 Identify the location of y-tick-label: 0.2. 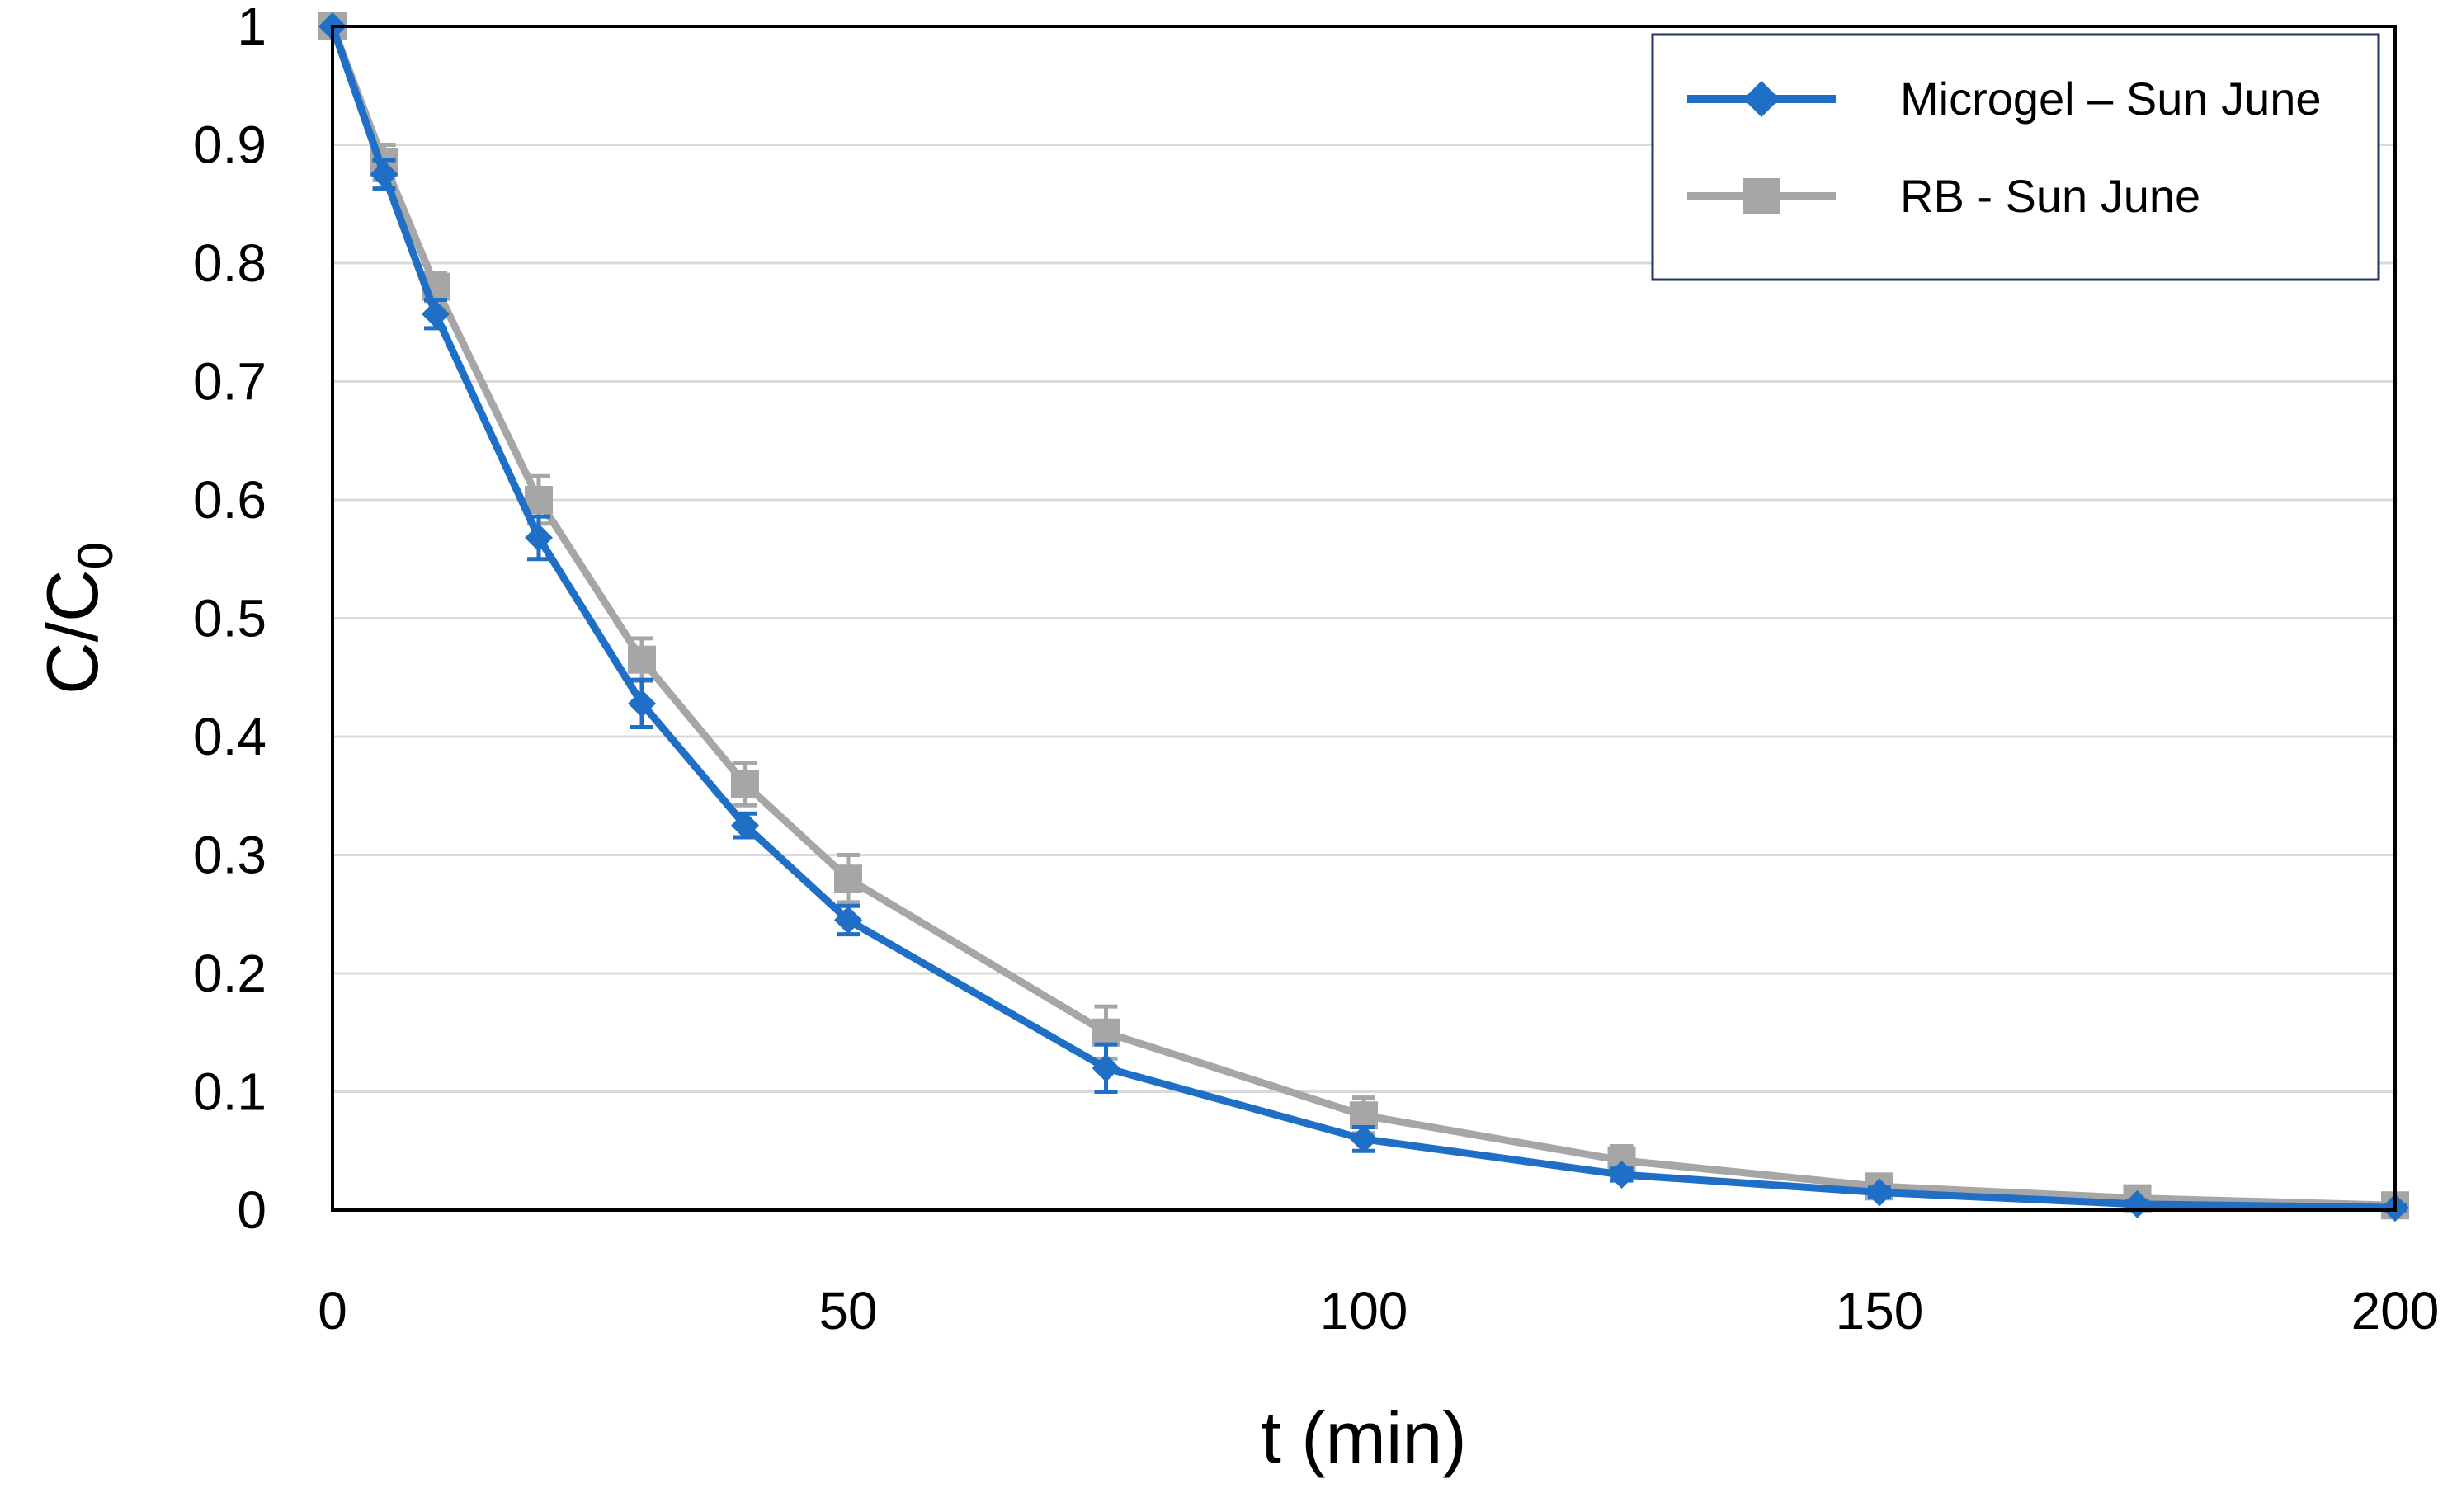
(229, 973).